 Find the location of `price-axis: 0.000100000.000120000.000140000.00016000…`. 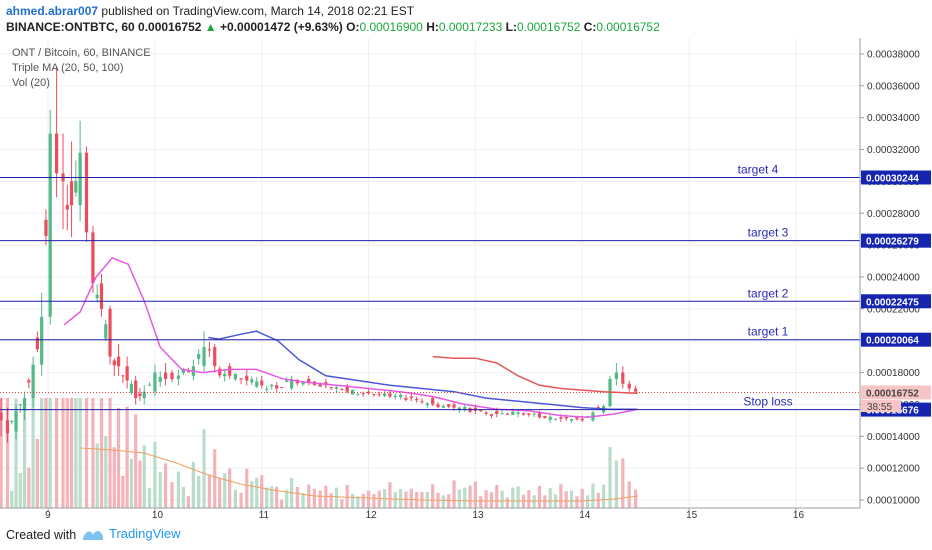

price-axis: 0.000100000.000120000.000140000.00016000… is located at coordinates (890, 278).